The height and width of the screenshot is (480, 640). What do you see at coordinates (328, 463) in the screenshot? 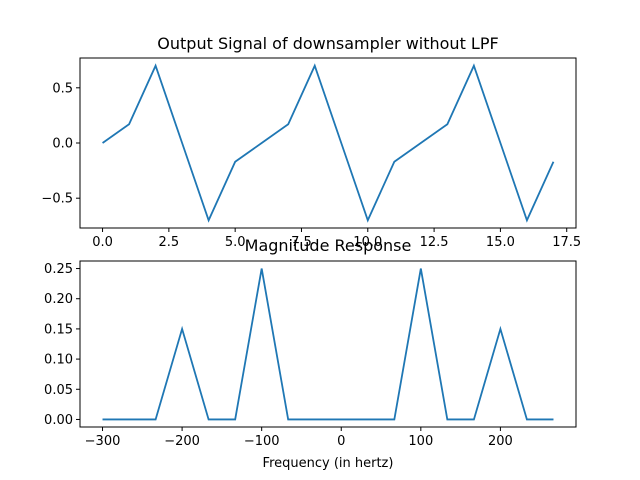
I see `magnitude-plot-xlabel: Frequency (in hertz)` at bounding box center [328, 463].